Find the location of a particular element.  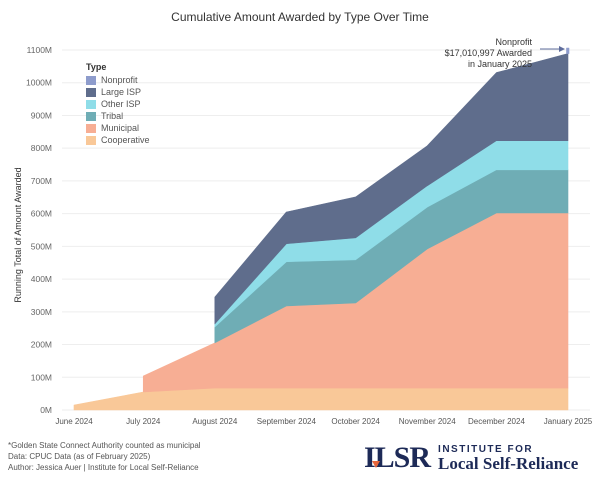

y-tick-label: 900M is located at coordinates (41, 115).